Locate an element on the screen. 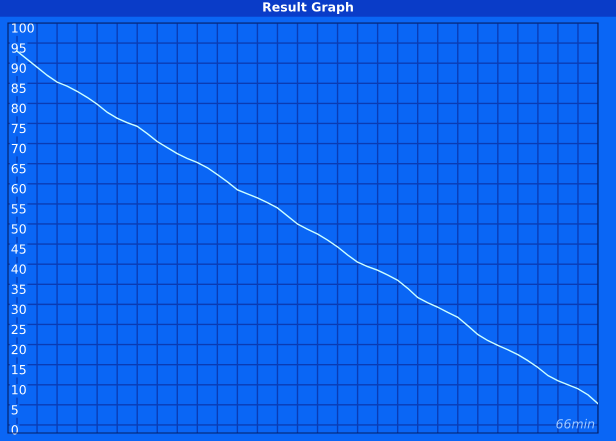  y-tick-label: 100 is located at coordinates (23, 28).